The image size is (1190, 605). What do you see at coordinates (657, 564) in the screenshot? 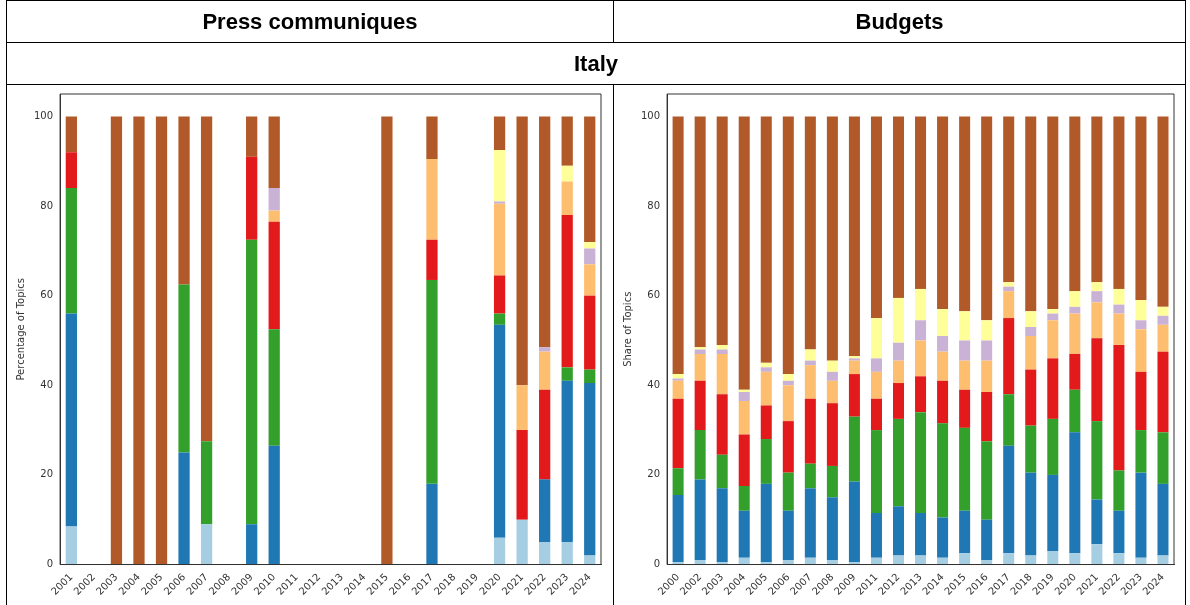
I see `y-tick-label: 0` at bounding box center [657, 564].